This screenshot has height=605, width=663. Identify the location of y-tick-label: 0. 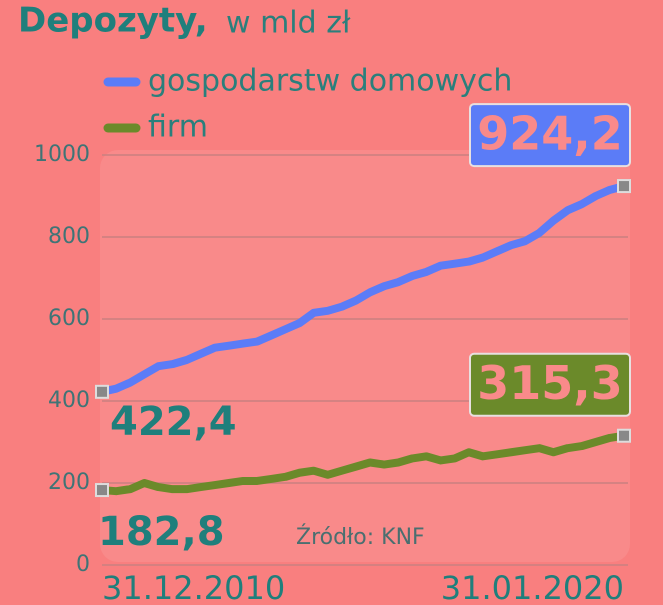
(83, 564).